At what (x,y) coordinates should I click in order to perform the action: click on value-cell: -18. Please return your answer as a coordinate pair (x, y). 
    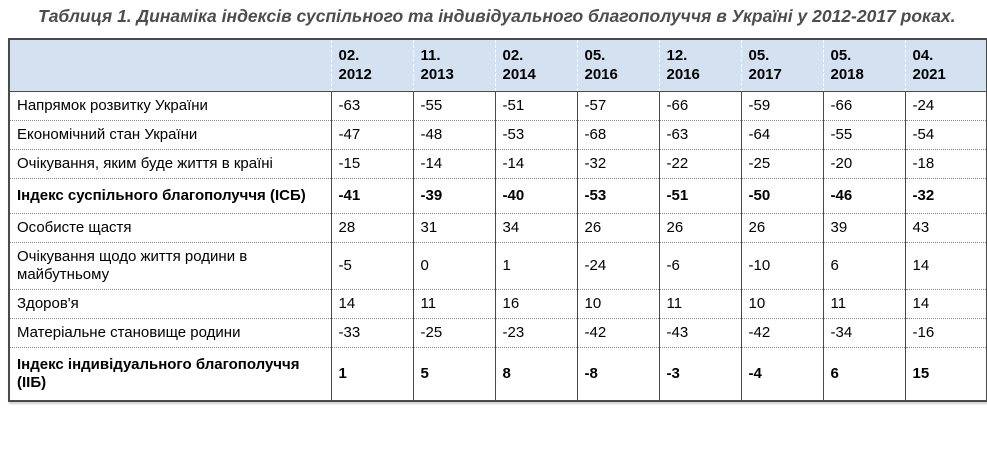
    Looking at the image, I should click on (945, 163).